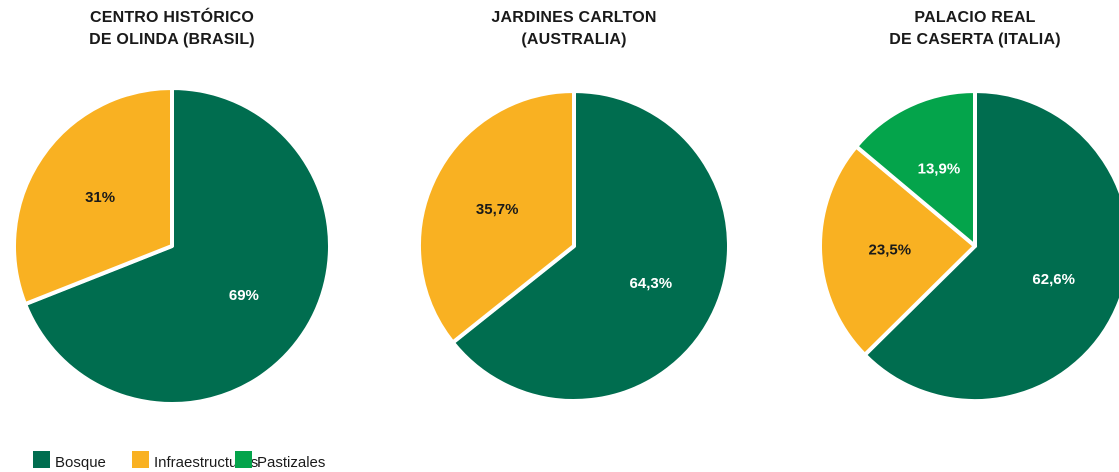 This screenshot has height=472, width=1119. What do you see at coordinates (497, 209) in the screenshot?
I see `slice-label-infraestructuras: 35,7%` at bounding box center [497, 209].